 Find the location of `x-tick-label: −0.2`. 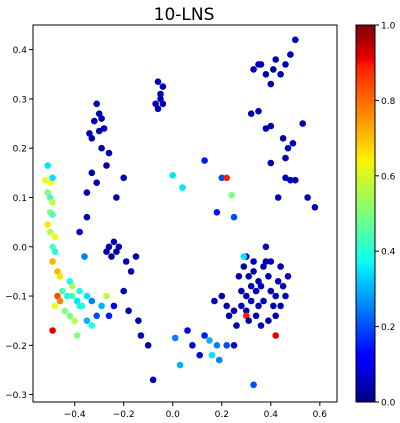

x-tick-label: −0.2 is located at coordinates (124, 415).